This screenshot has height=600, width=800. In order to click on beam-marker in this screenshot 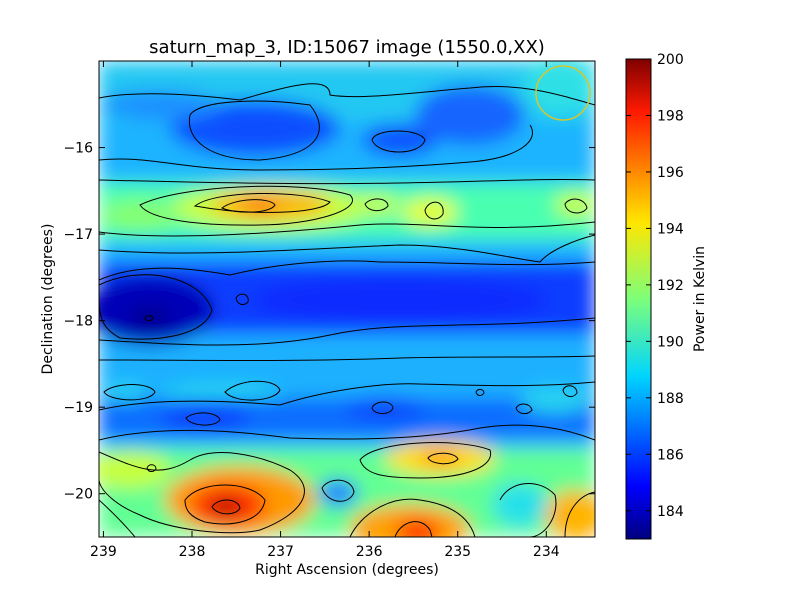, I will do `click(563, 93)`.